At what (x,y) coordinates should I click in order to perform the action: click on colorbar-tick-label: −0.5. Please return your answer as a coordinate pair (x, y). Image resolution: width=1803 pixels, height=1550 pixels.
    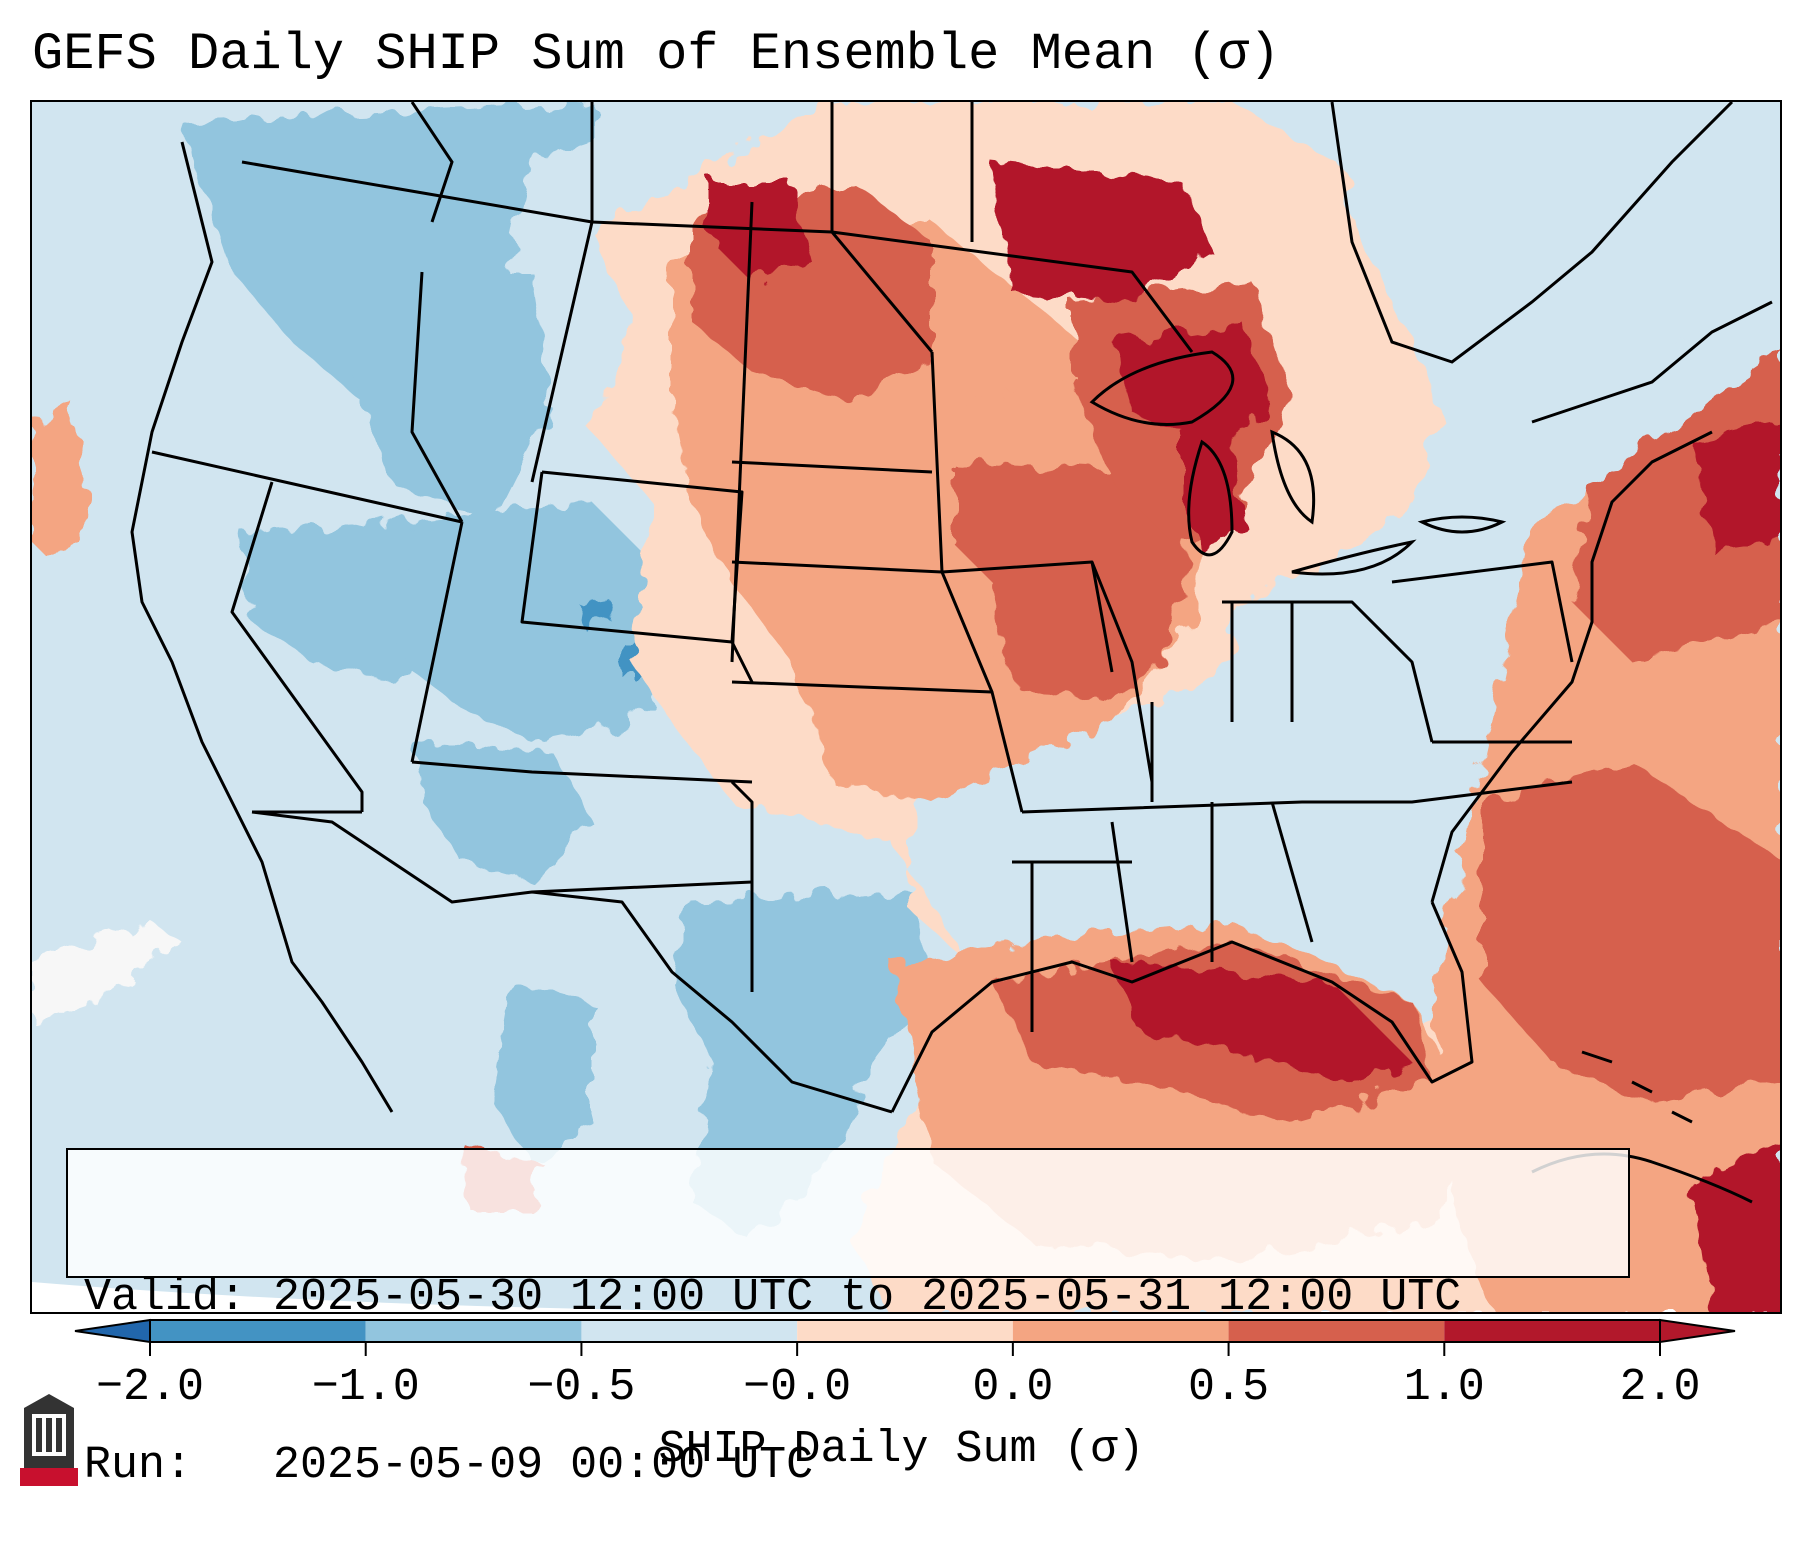
    Looking at the image, I should click on (581, 1387).